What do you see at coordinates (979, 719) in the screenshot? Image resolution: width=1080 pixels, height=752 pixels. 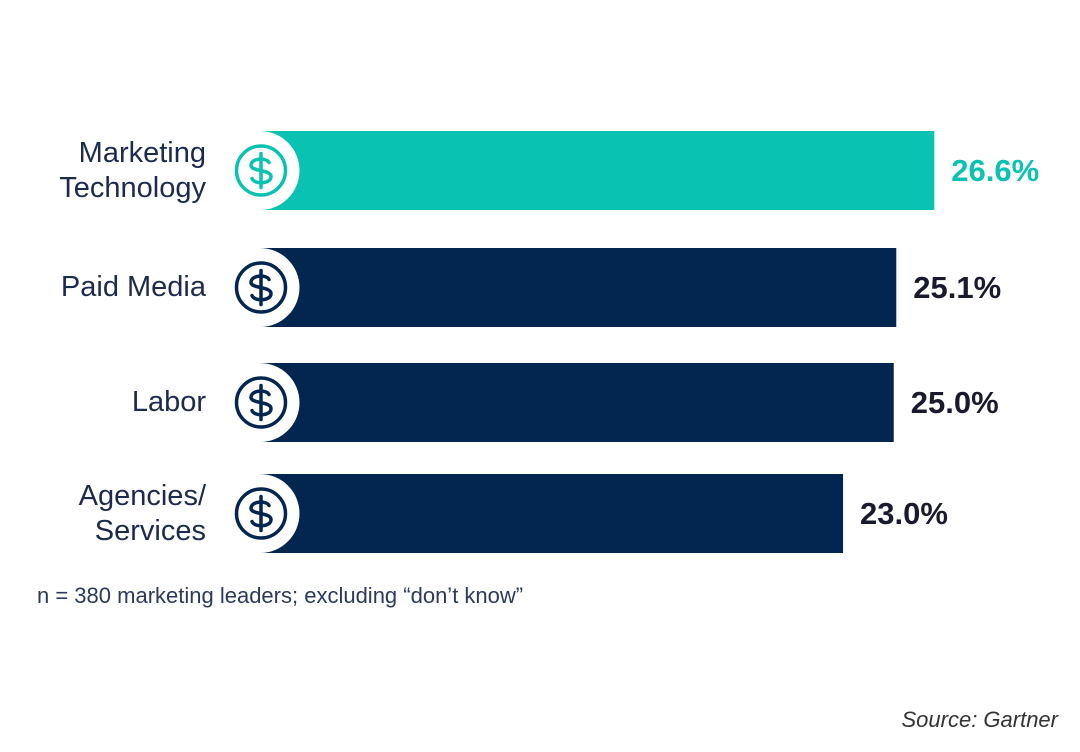 I see `source-credit: Source: Gartner` at bounding box center [979, 719].